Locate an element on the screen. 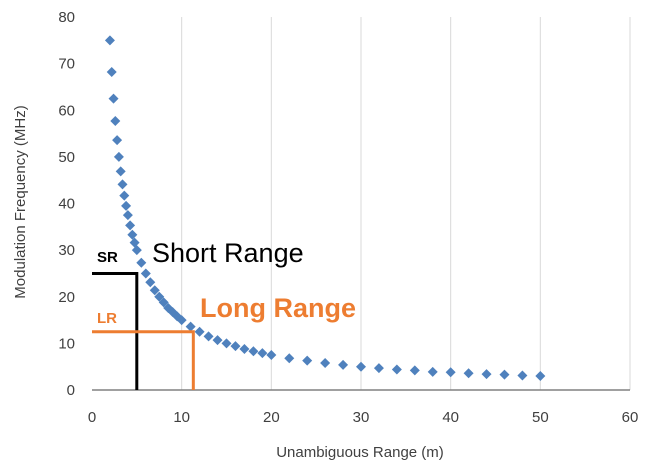  x-tick-label-60: 60 is located at coordinates (630, 417).